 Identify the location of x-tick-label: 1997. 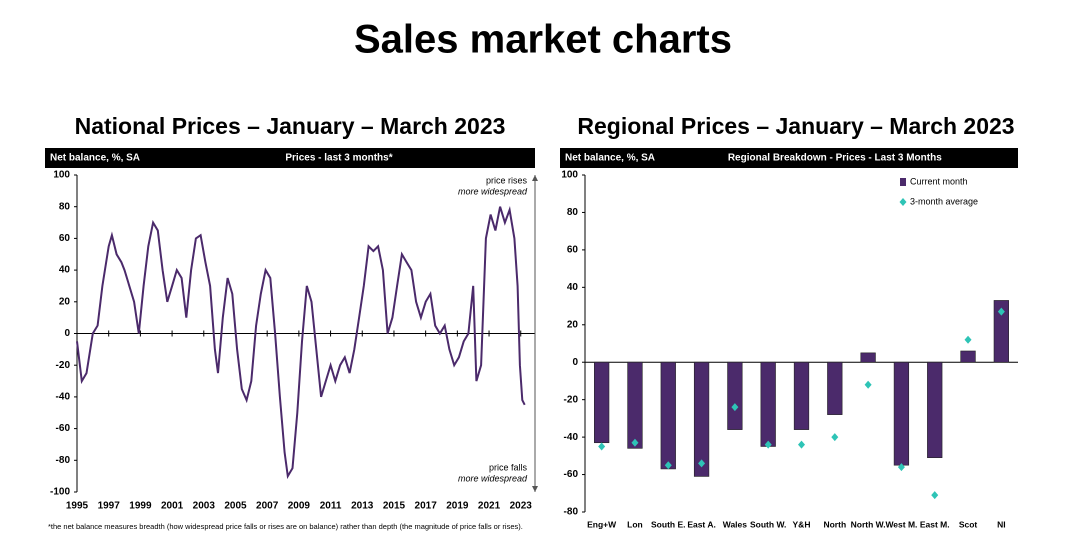
(109, 506).